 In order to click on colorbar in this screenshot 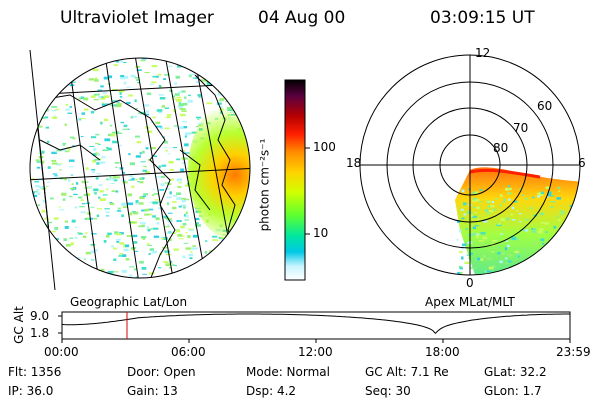, I will do `click(295, 180)`.